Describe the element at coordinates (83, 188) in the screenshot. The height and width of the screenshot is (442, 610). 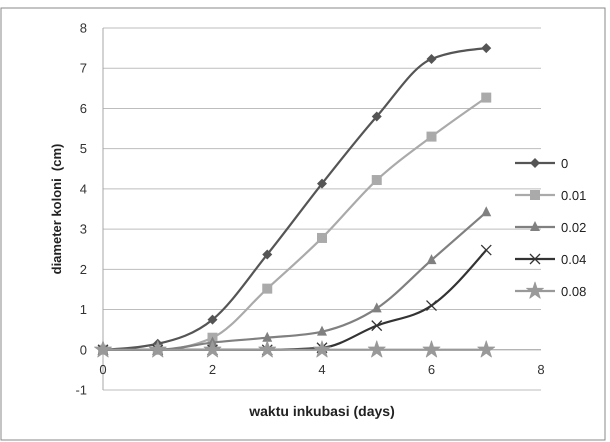
I see `y-tick-label: 4` at that location.